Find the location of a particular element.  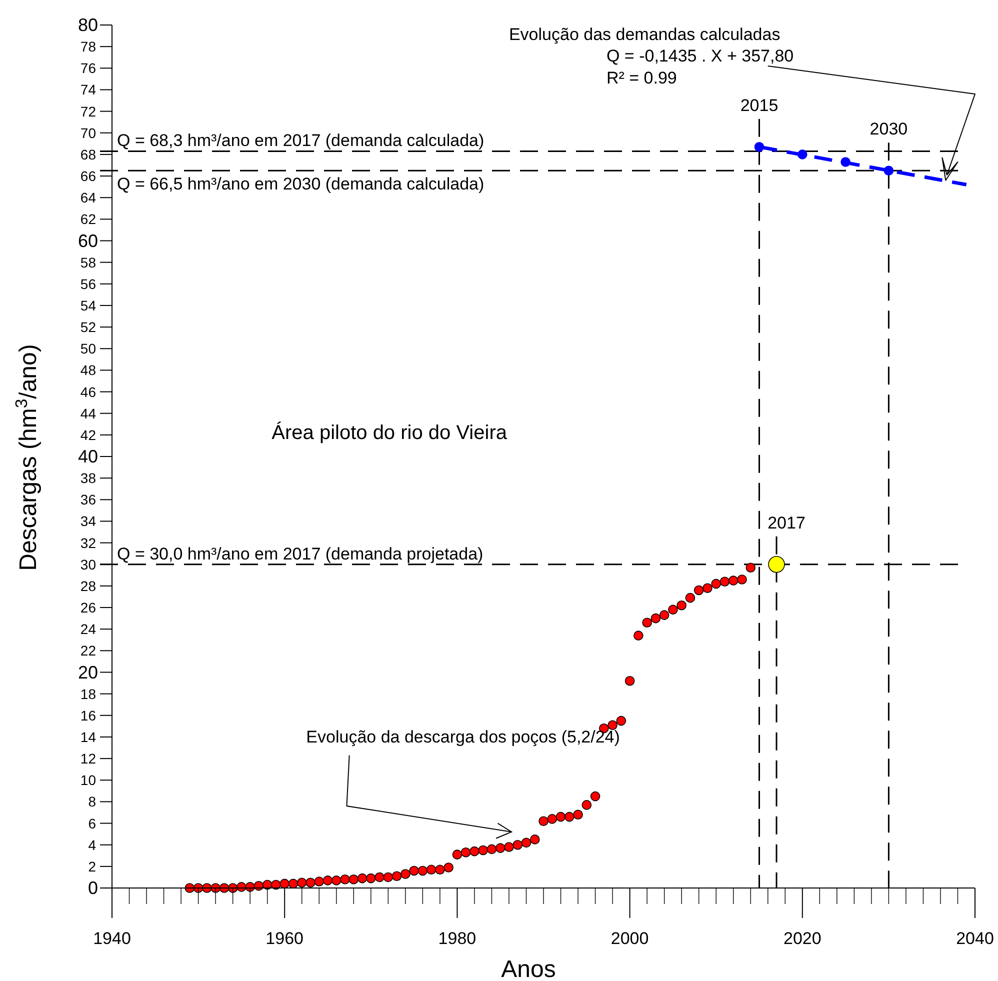

y-tick-label: 22 is located at coordinates (88, 650).